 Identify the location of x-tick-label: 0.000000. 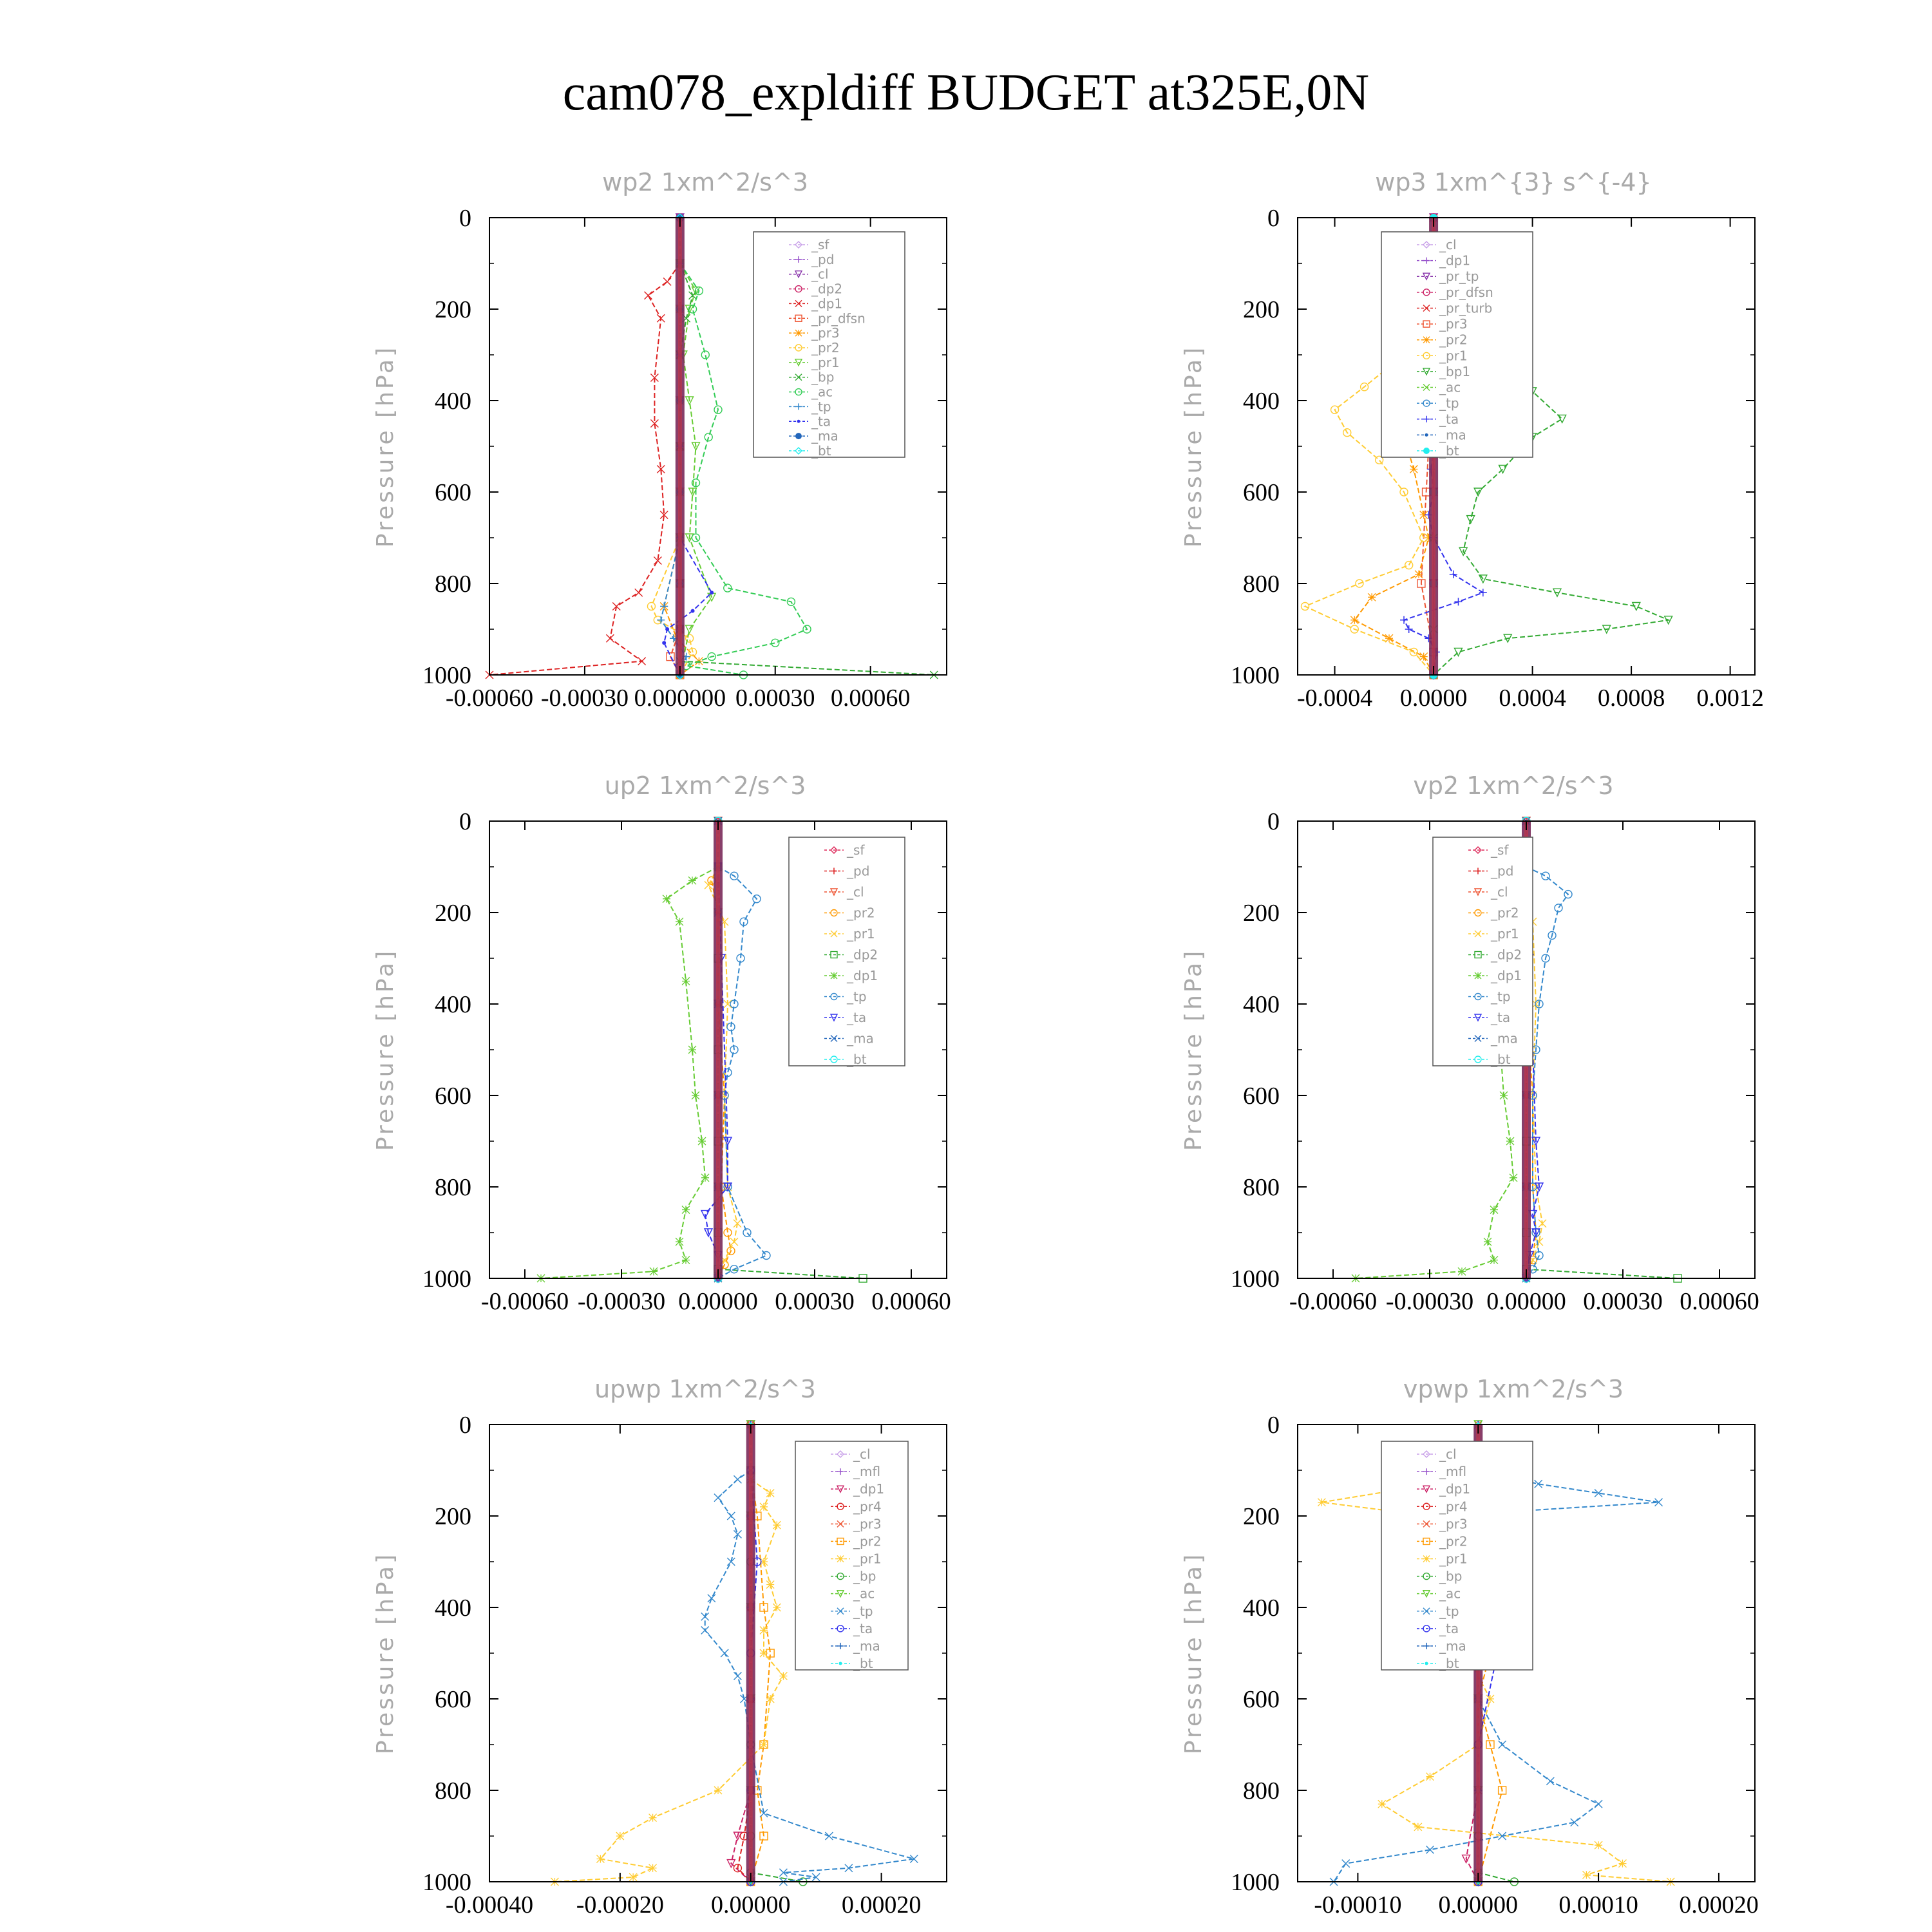
(680, 698).